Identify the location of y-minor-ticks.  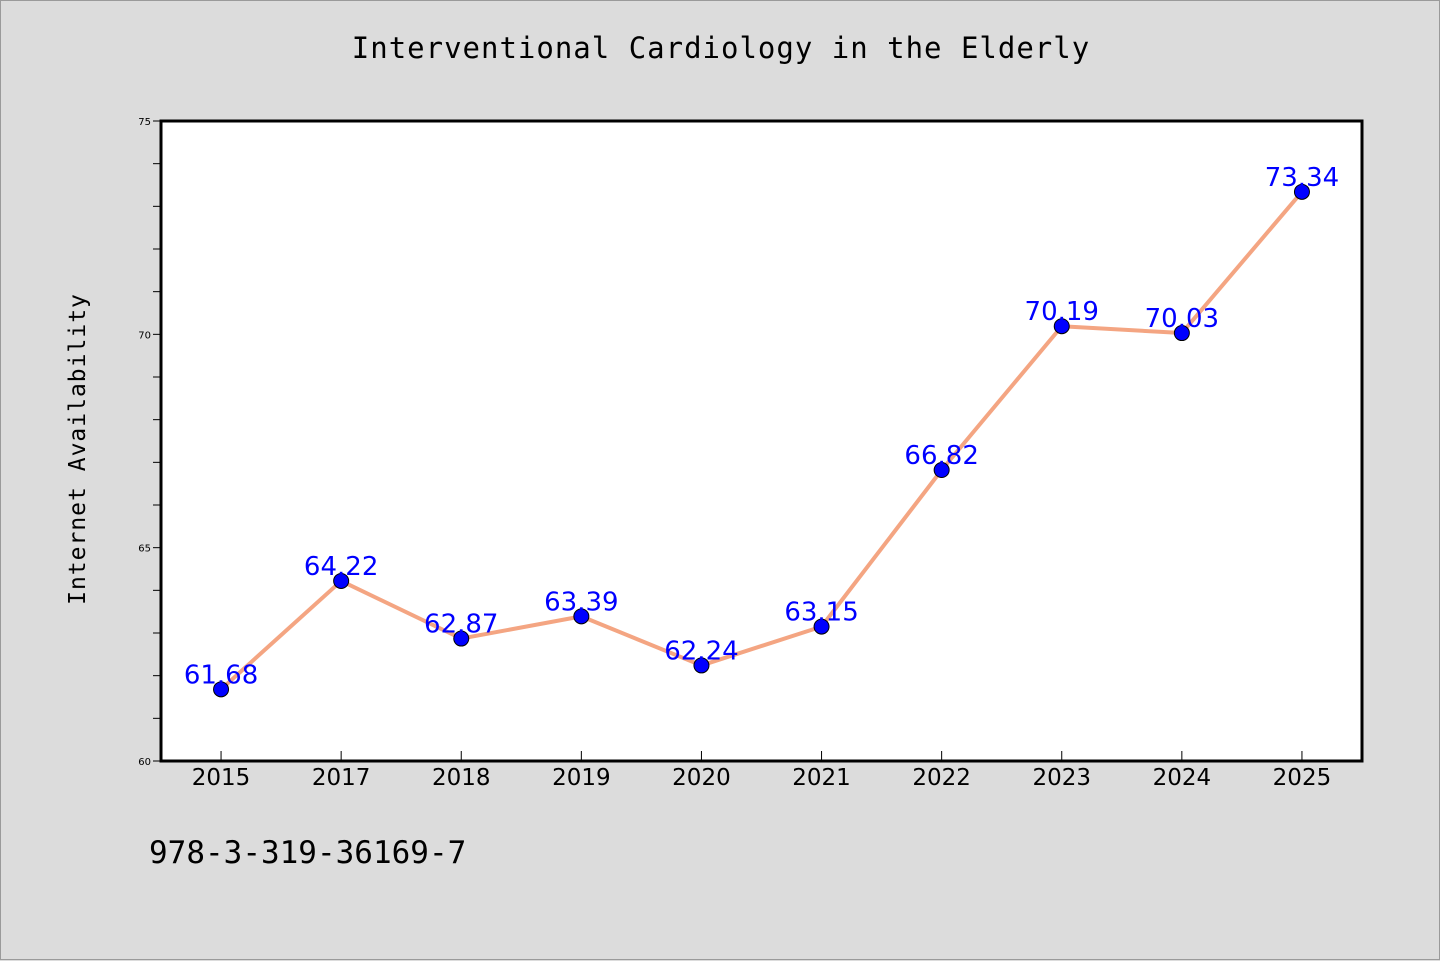
(157, 441).